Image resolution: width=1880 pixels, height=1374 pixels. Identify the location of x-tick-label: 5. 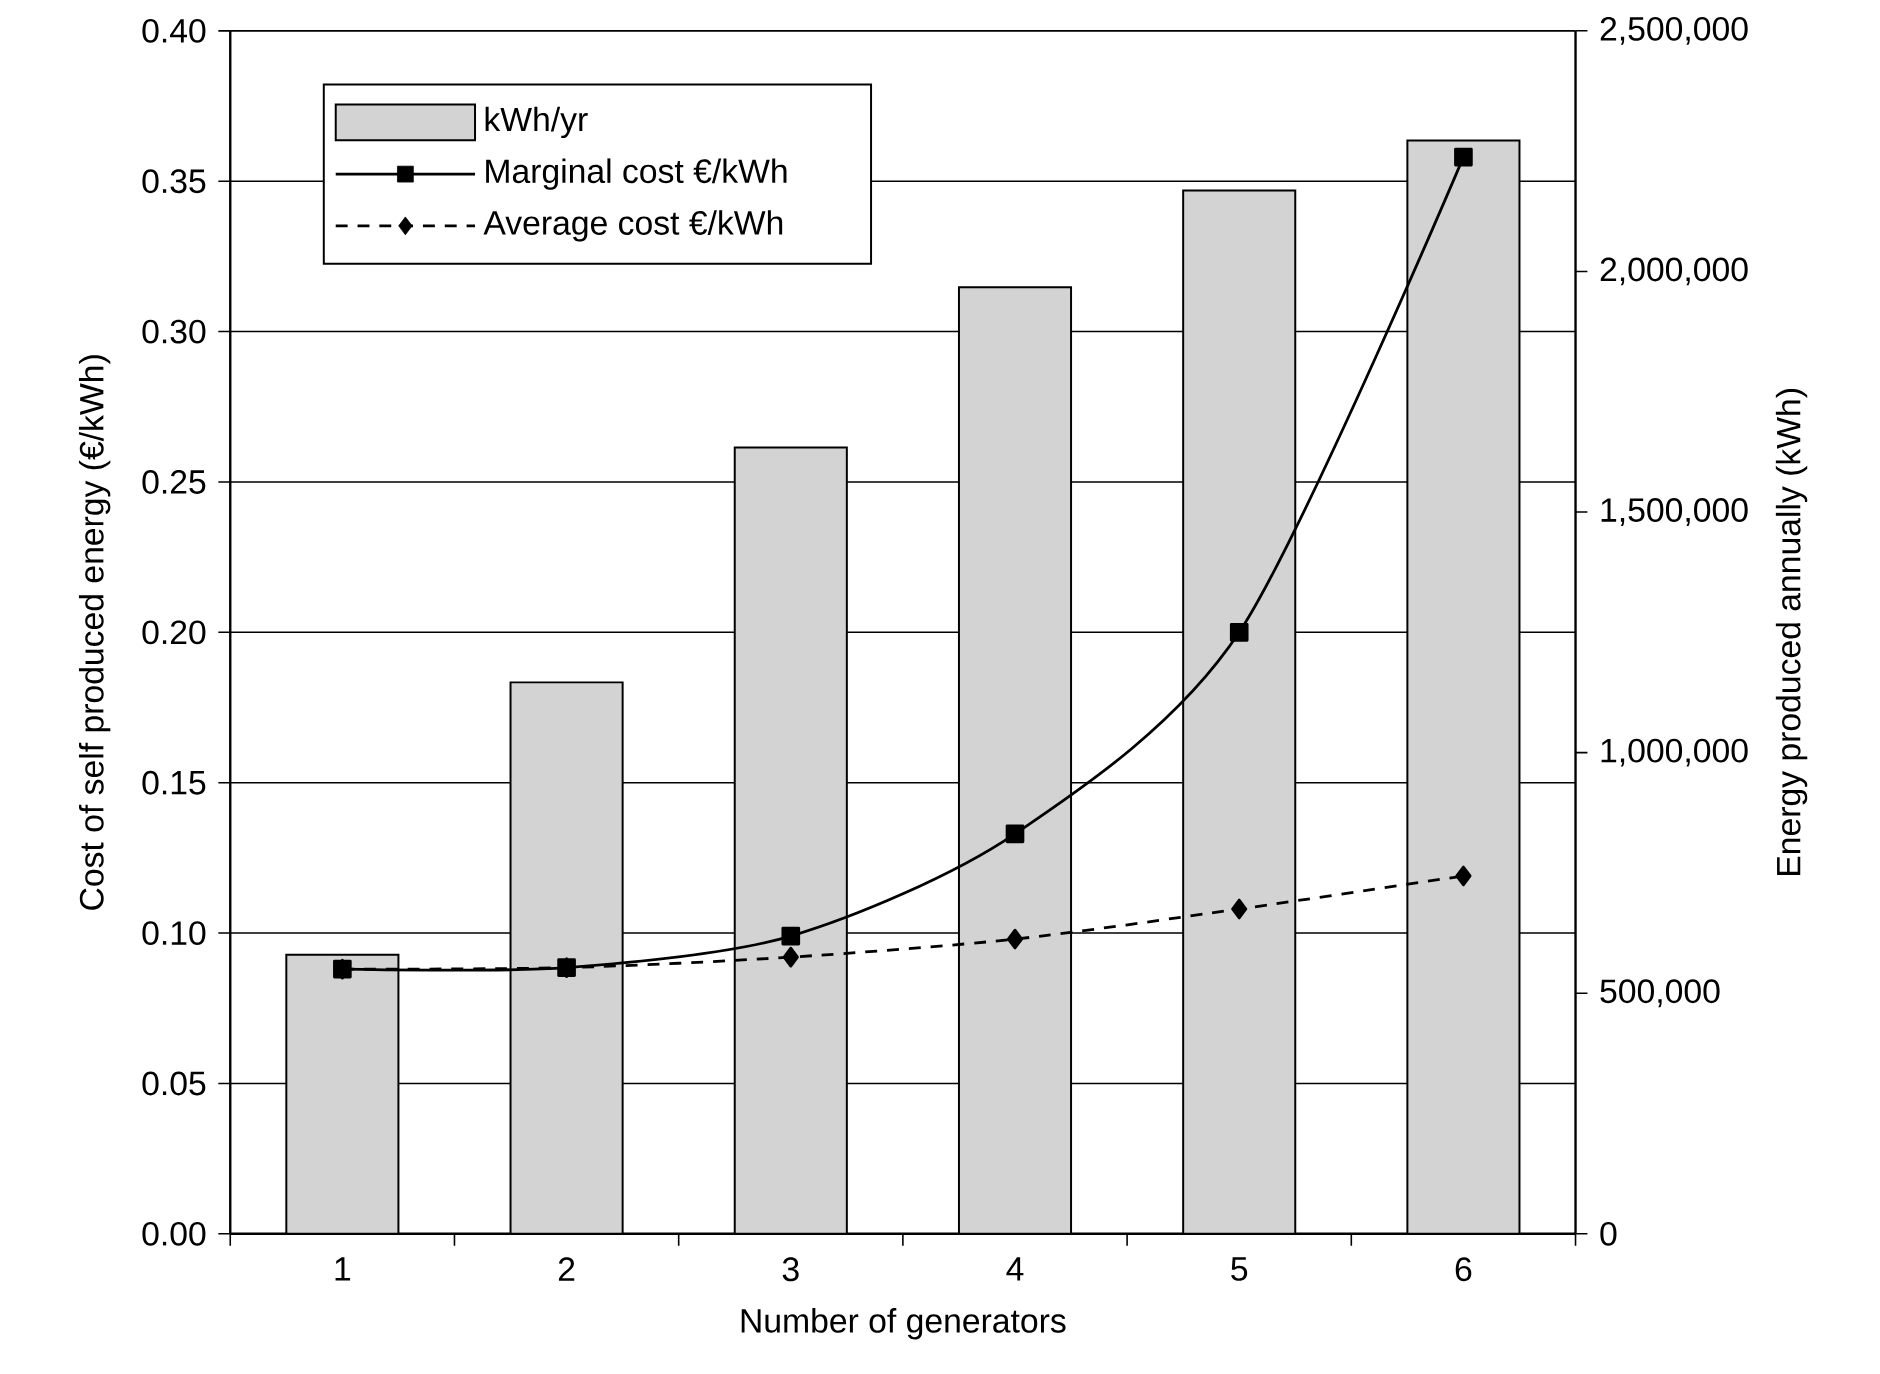
(1239, 1269).